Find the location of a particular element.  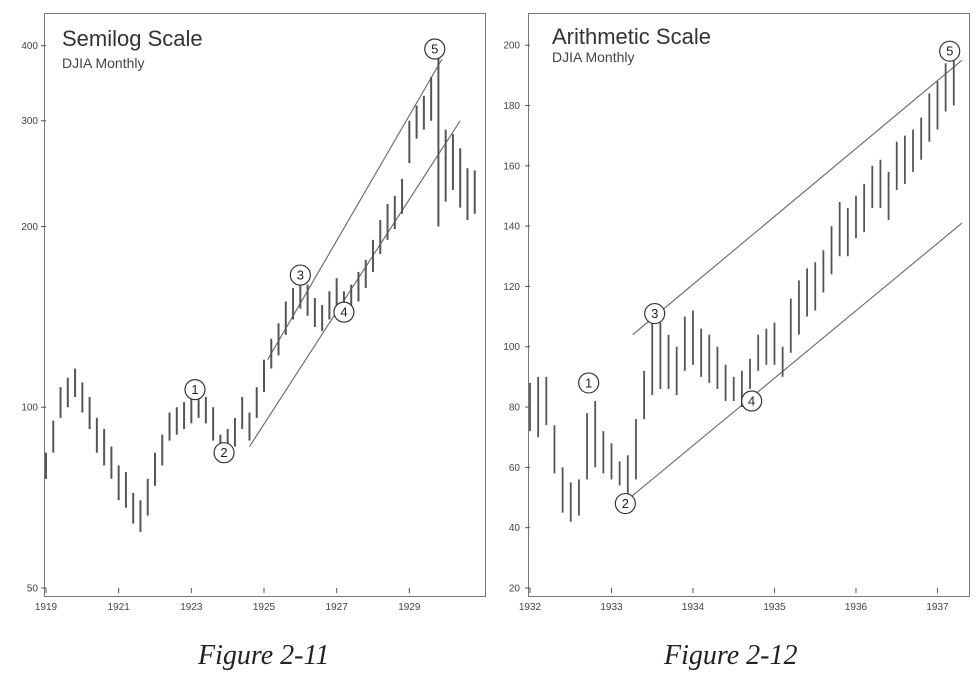

x-tick-label: 1932 is located at coordinates (530, 607).